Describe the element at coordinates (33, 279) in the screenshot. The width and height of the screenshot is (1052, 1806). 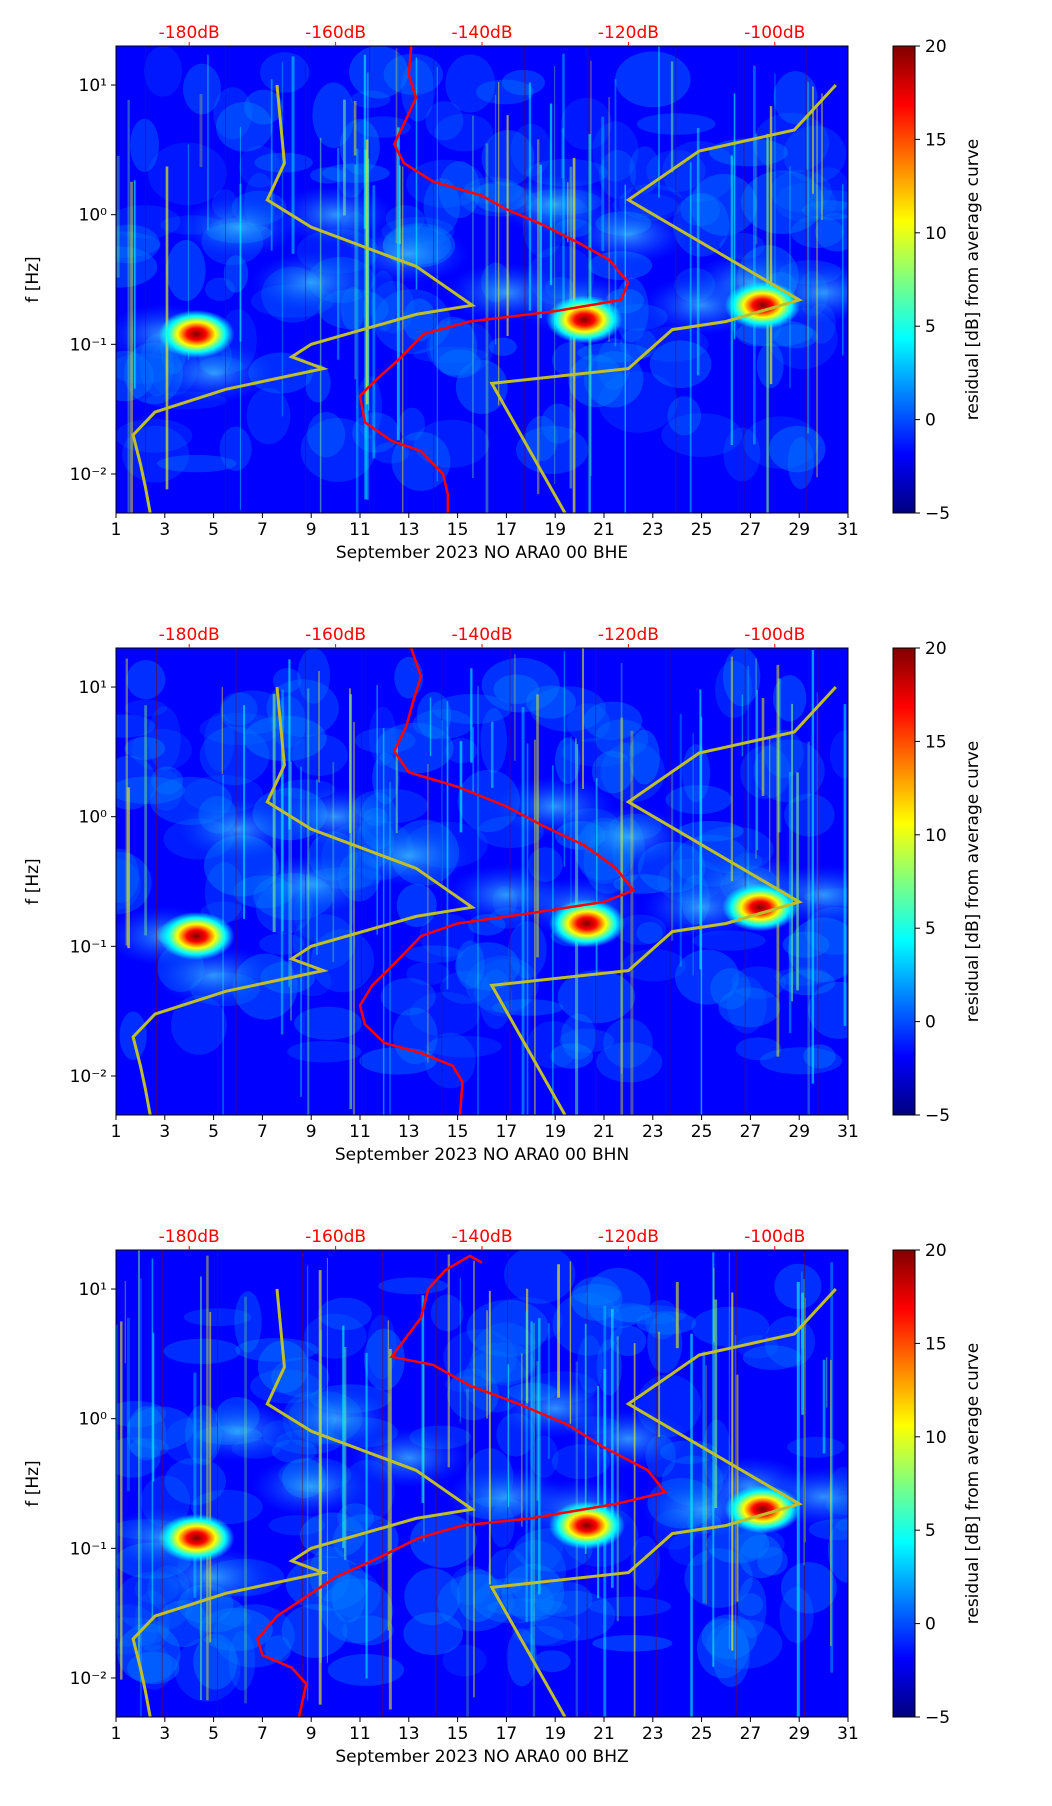
I see `y-axis-label: f [Hz]` at that location.